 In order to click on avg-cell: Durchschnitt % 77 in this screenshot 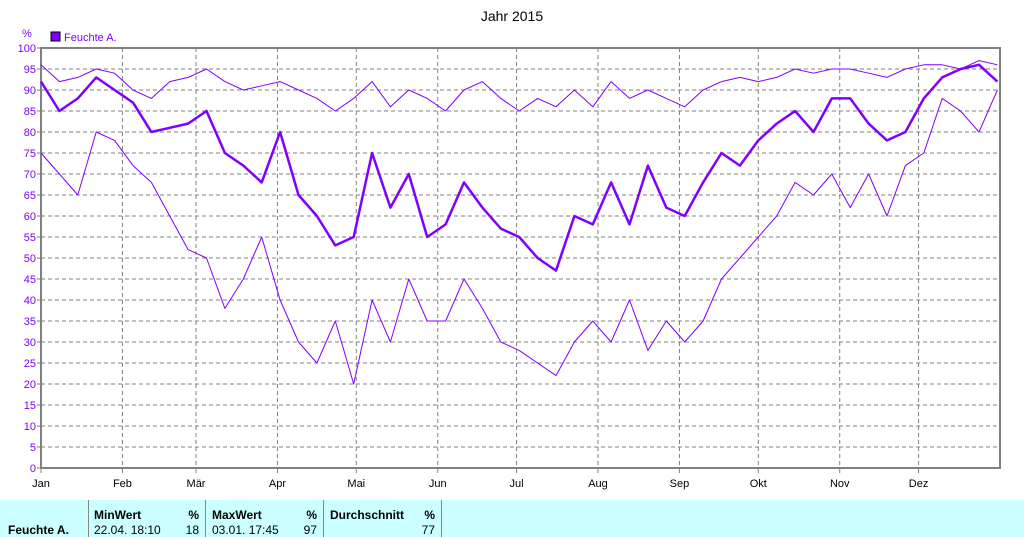, I will do `click(383, 518)`.